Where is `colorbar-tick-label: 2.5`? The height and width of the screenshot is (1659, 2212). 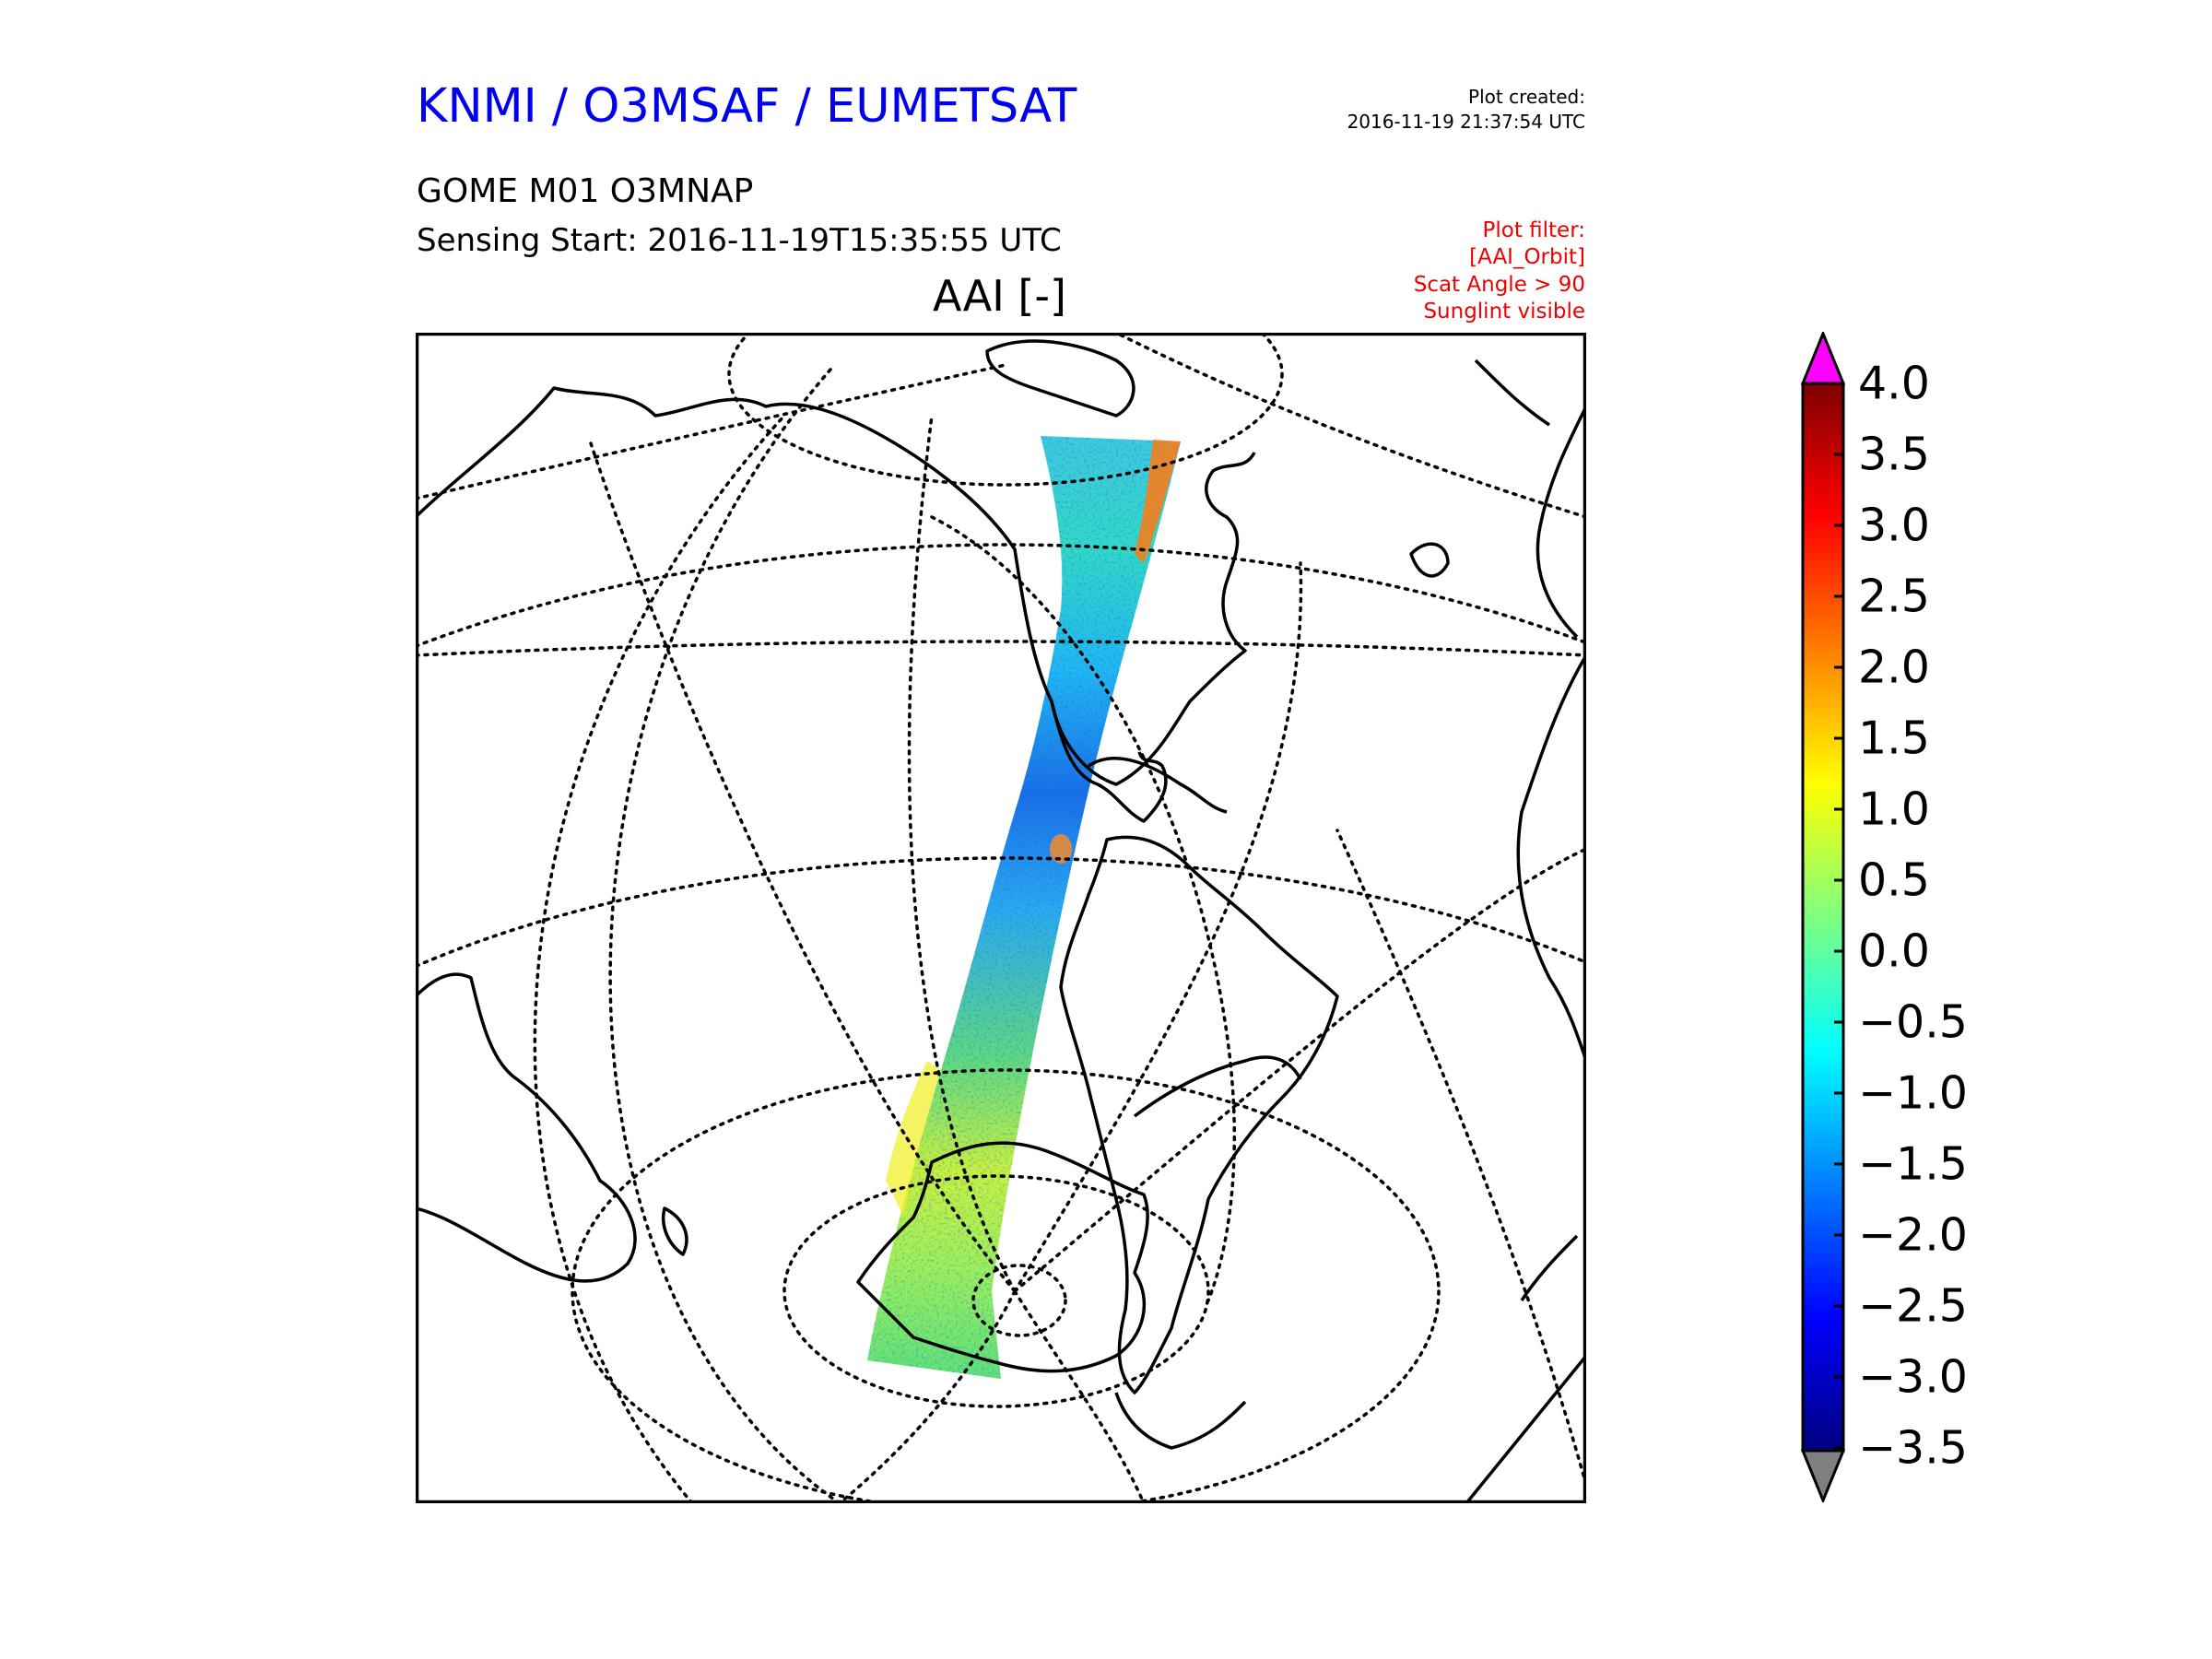
colorbar-tick-label: 2.5 is located at coordinates (1894, 596).